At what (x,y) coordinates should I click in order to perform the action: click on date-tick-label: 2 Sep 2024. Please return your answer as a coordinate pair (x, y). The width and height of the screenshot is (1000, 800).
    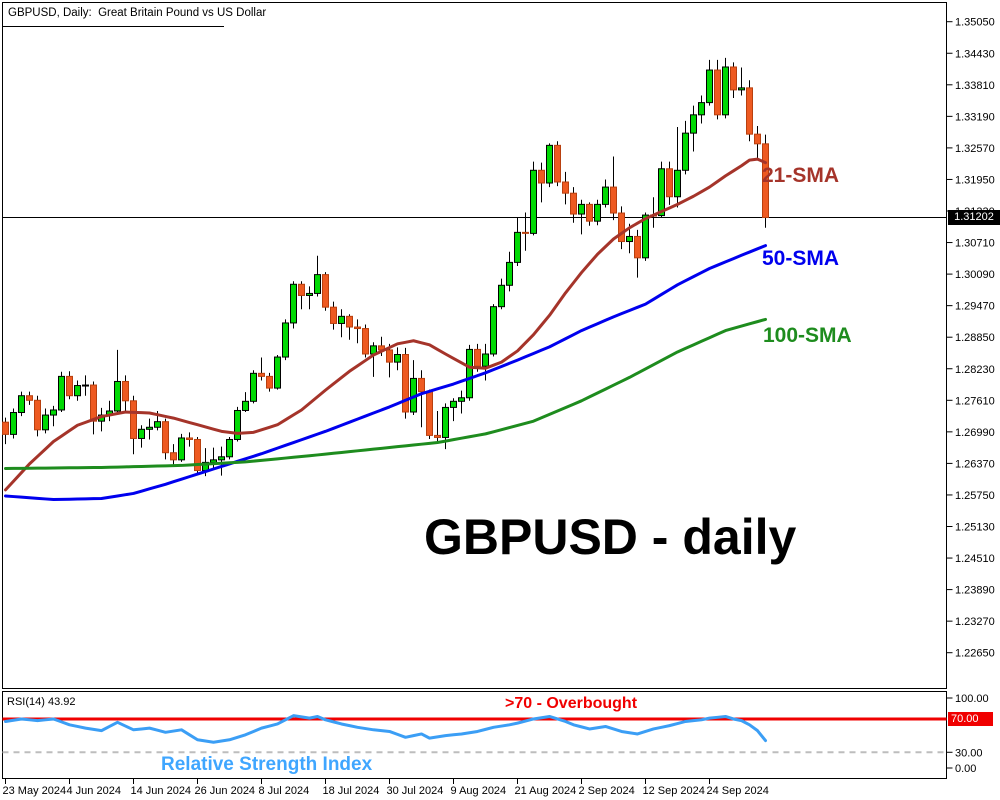
    Looking at the image, I should click on (607, 791).